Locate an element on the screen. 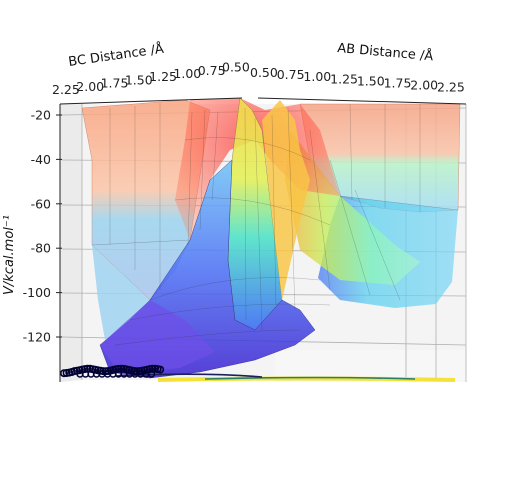 This screenshot has width=512, height=500. v-tick-label: -20 is located at coordinates (41, 115).